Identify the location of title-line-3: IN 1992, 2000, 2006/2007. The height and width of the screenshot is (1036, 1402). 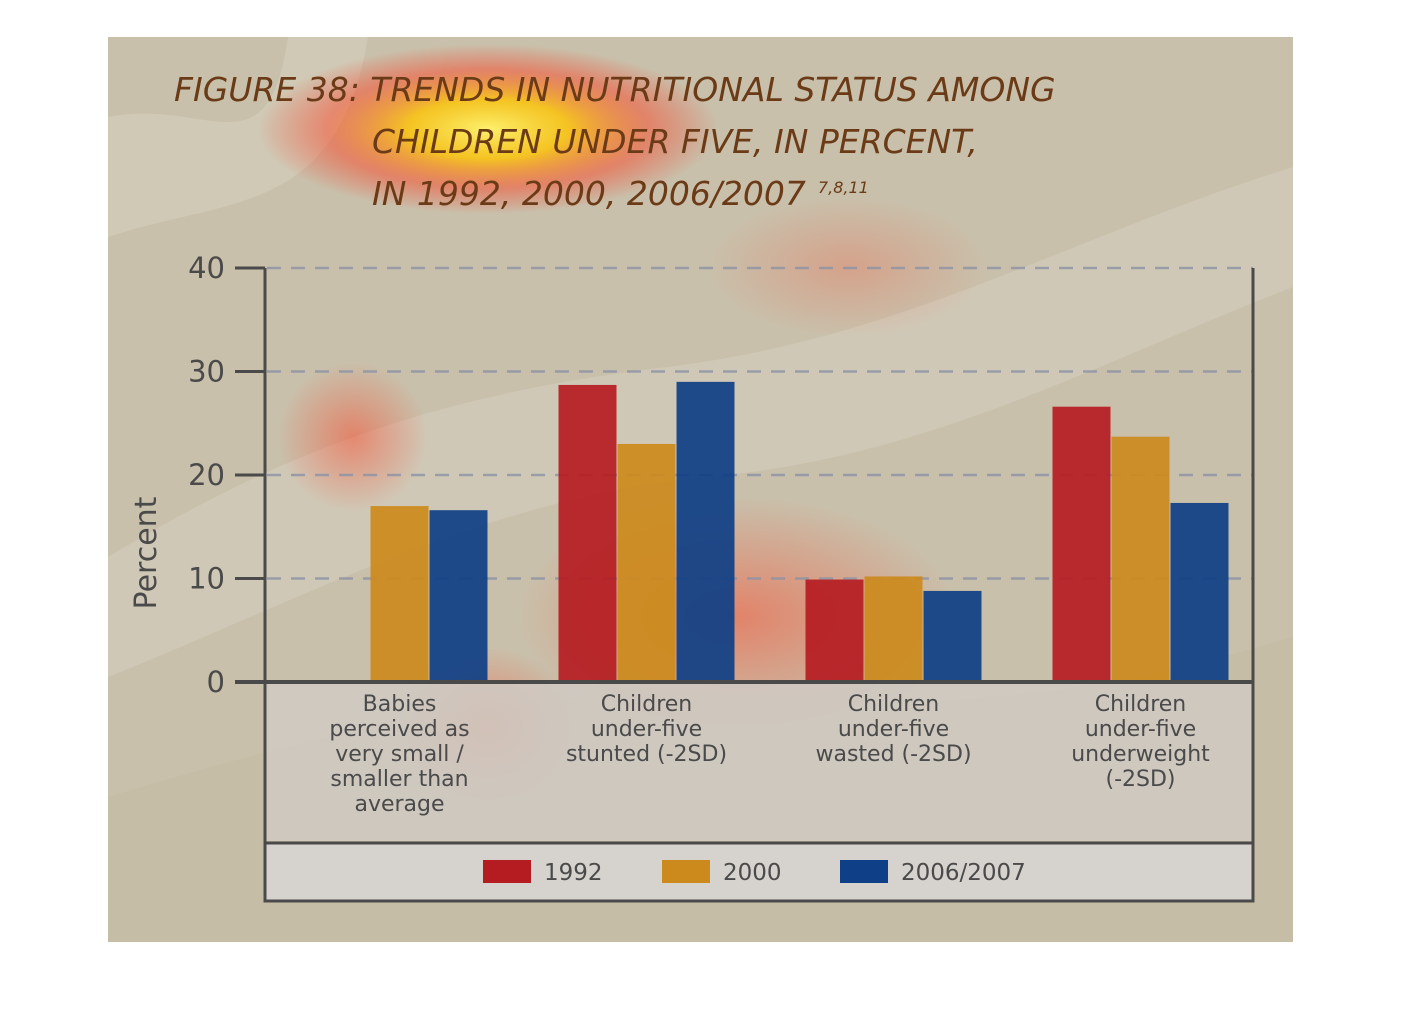
(589, 193).